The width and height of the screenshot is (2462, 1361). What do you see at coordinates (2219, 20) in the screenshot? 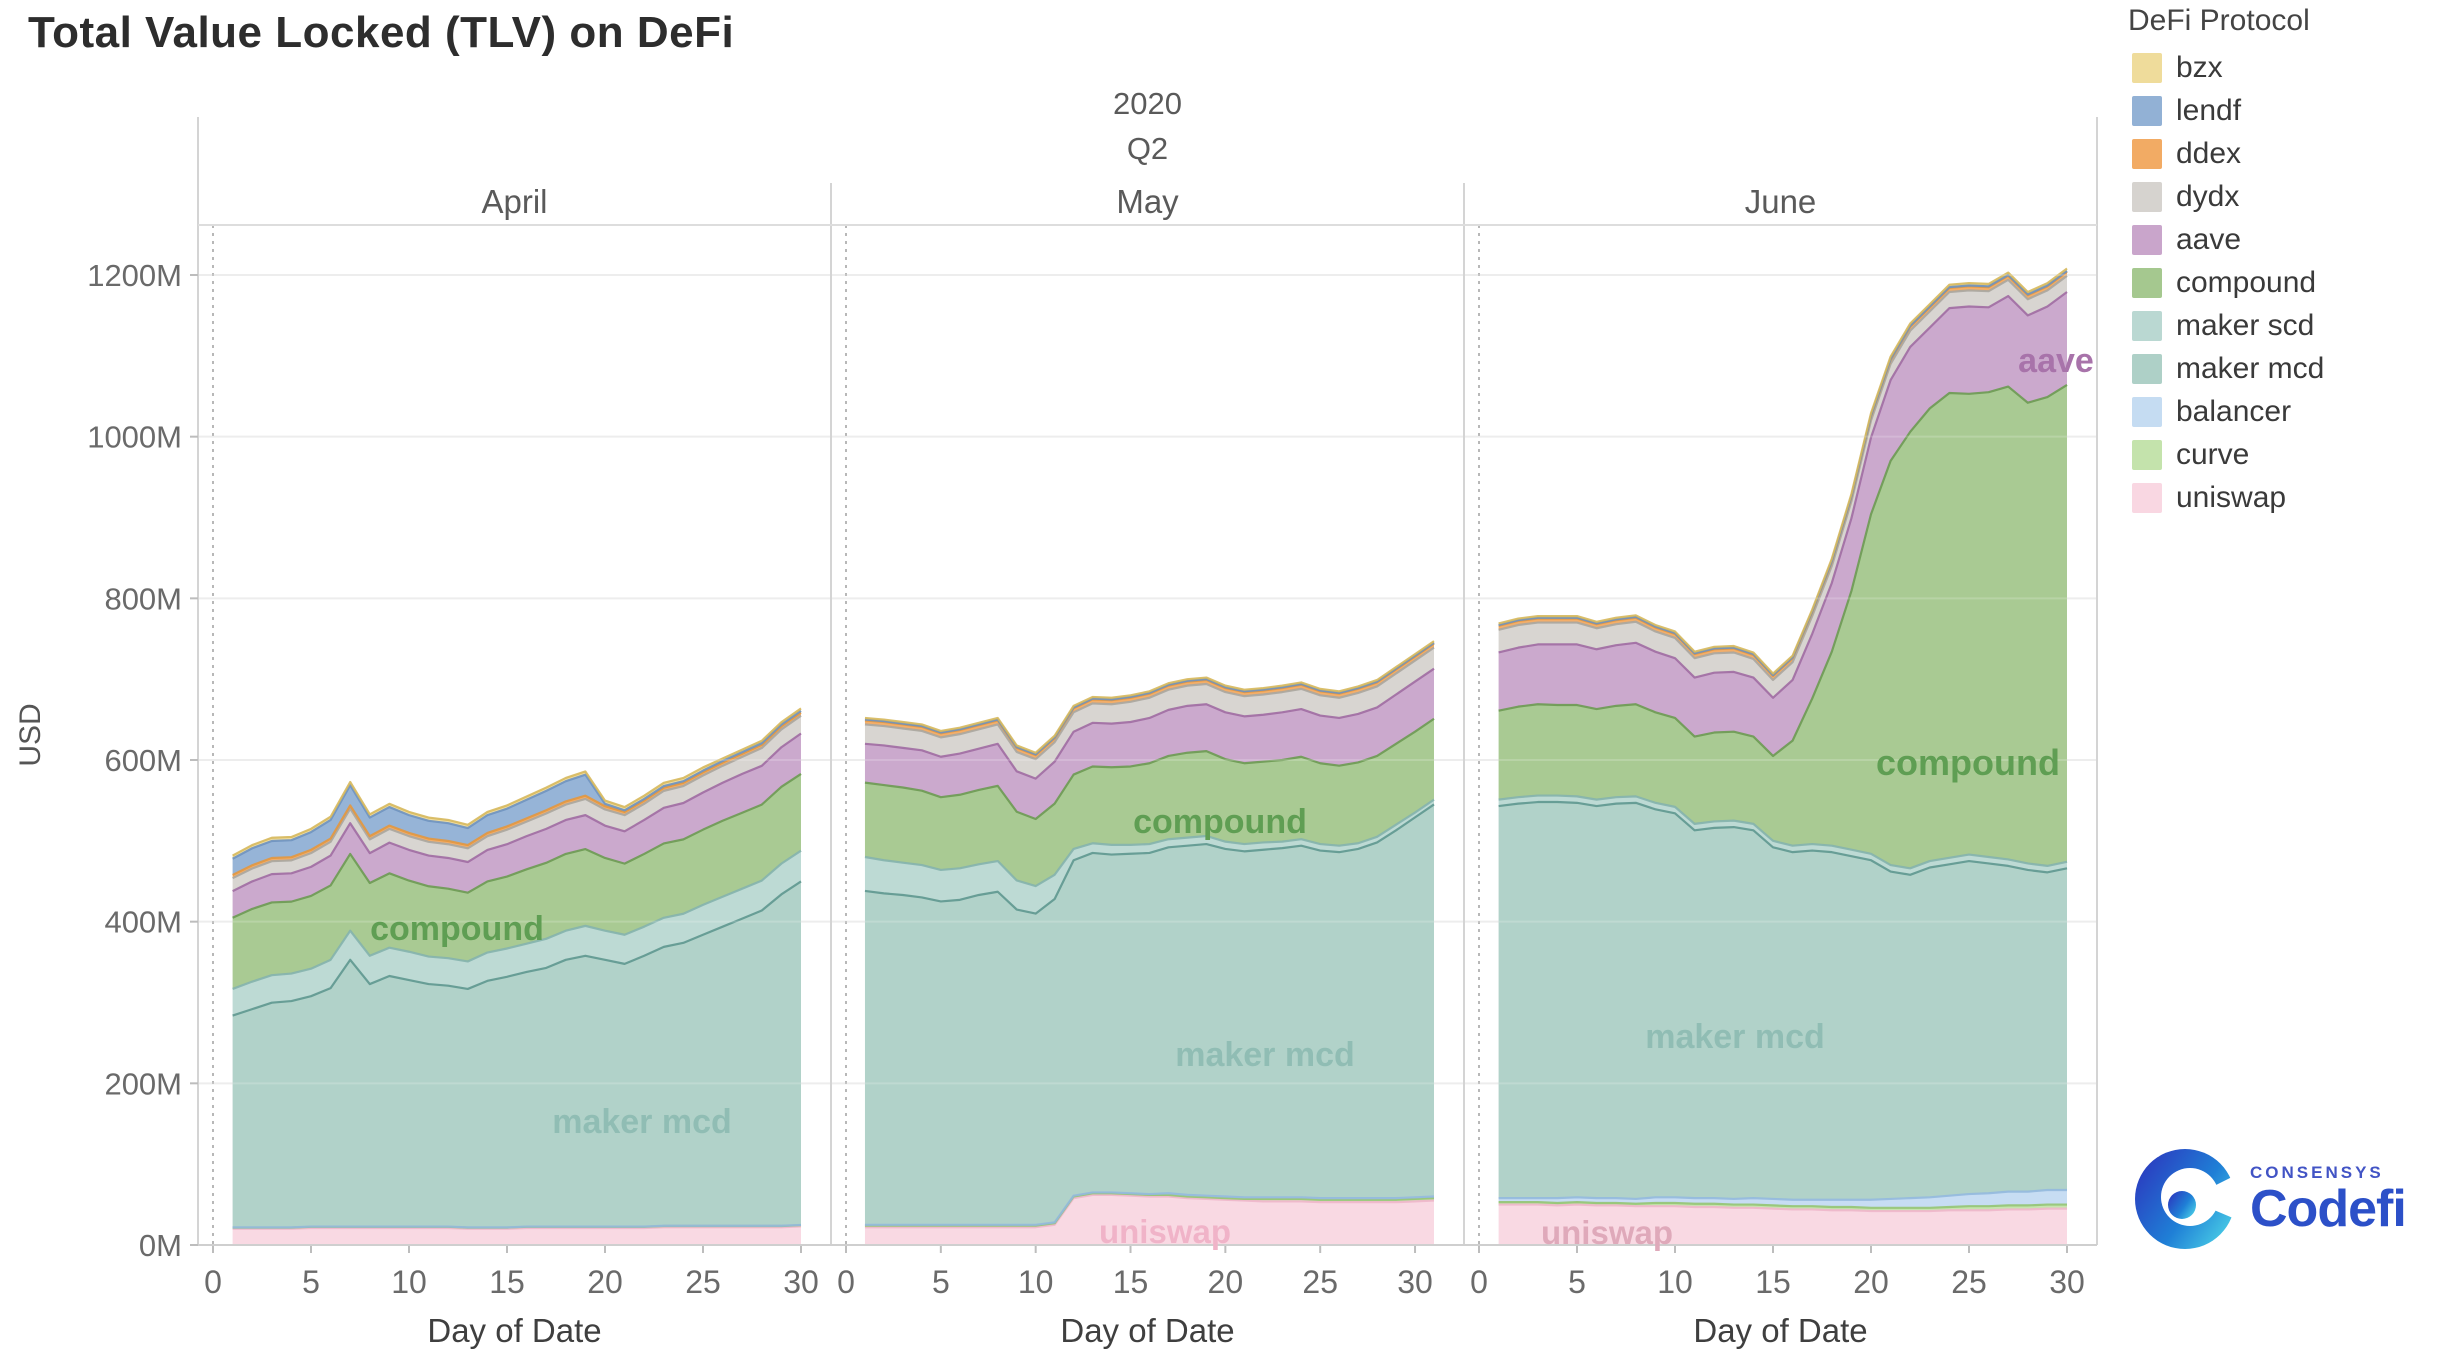
I see `legend-title: DeFi Protocol` at bounding box center [2219, 20].